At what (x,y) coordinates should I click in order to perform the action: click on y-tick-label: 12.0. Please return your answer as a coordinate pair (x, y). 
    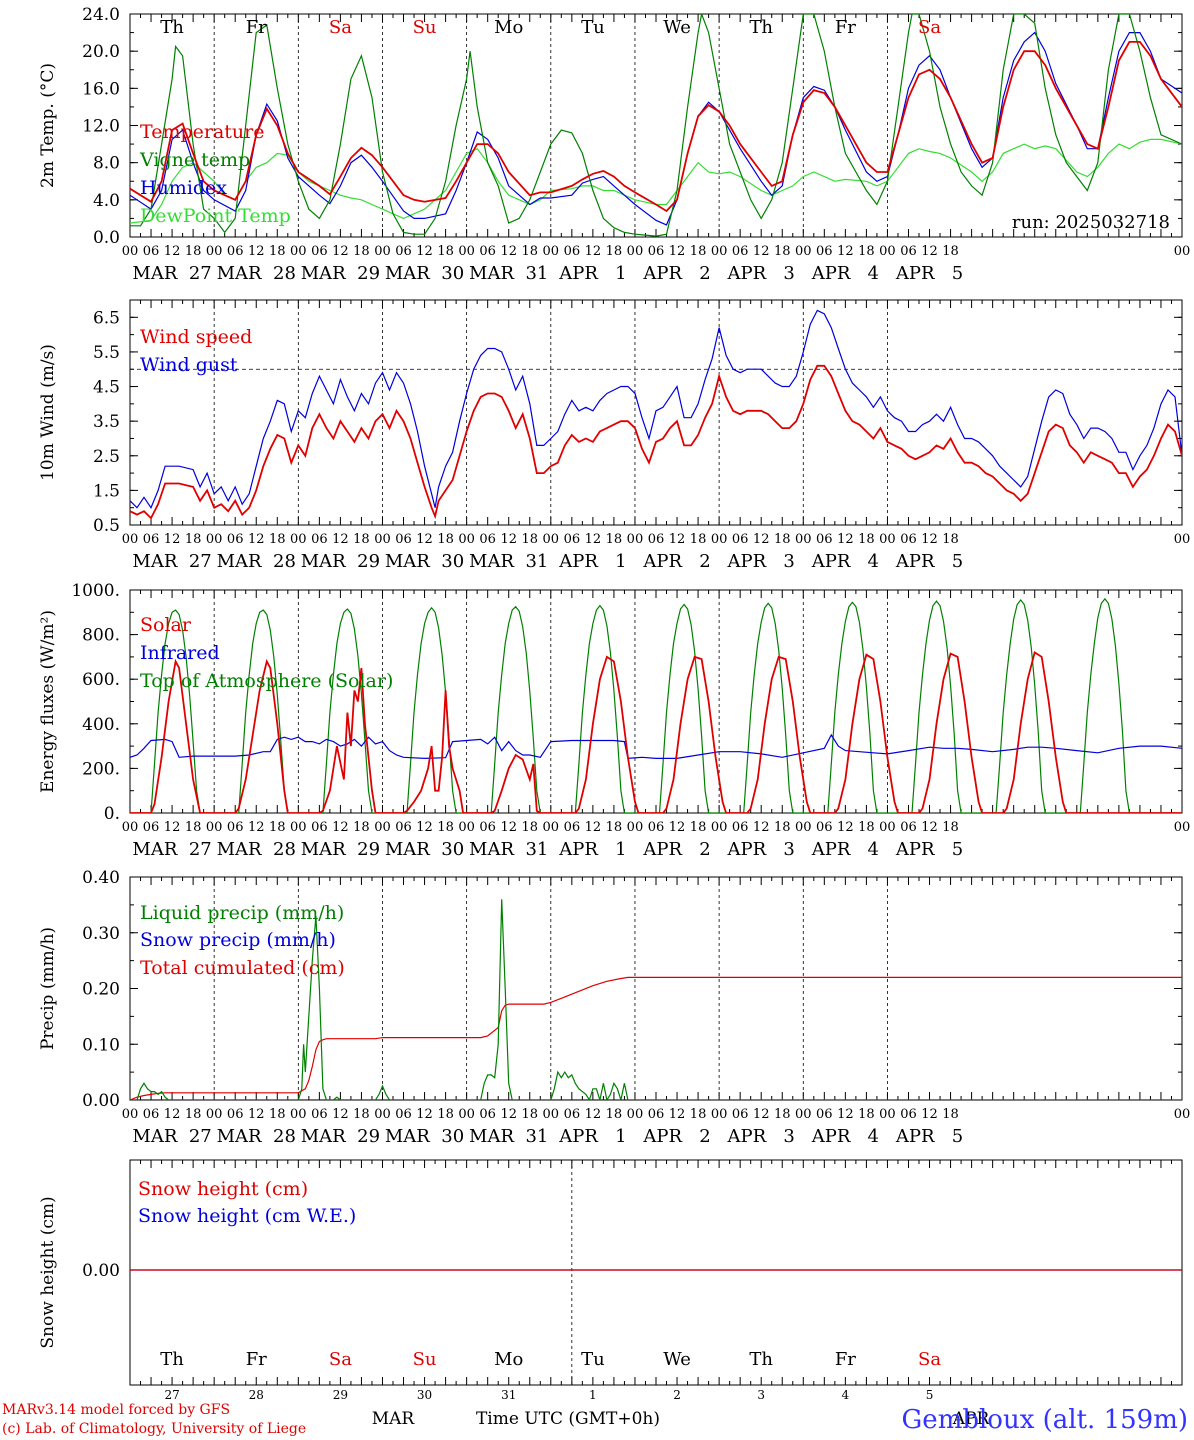
    Looking at the image, I should click on (101, 127).